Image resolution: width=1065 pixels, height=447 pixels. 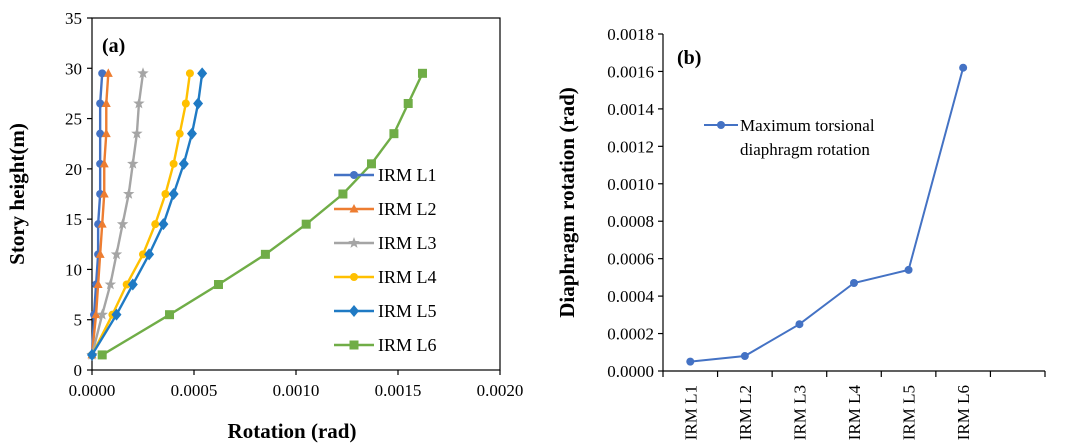 I want to click on series-irm-l2, so click(x=100, y=213).